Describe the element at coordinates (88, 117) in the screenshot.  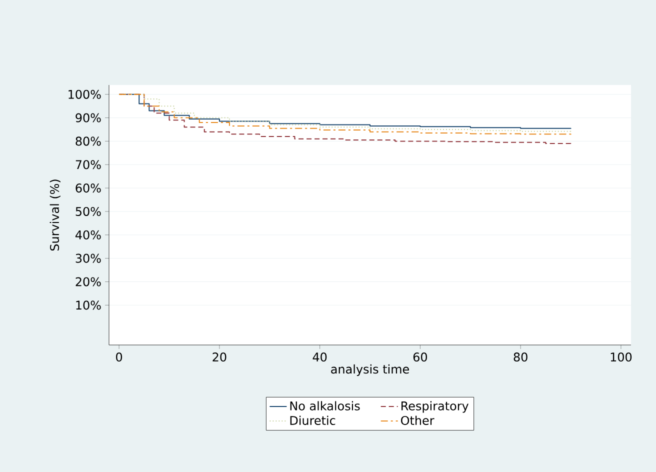
I see `y-tick-label: 90%` at that location.